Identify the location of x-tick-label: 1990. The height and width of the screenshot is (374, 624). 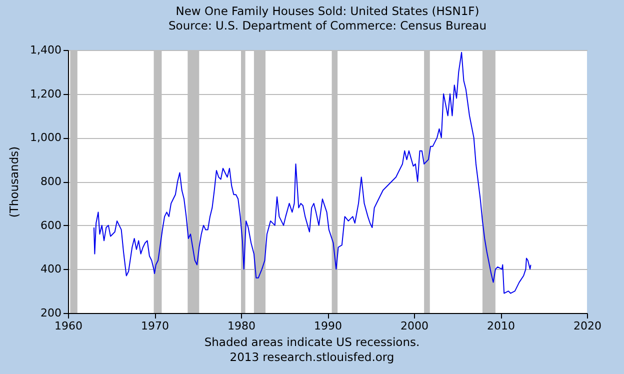
(328, 326).